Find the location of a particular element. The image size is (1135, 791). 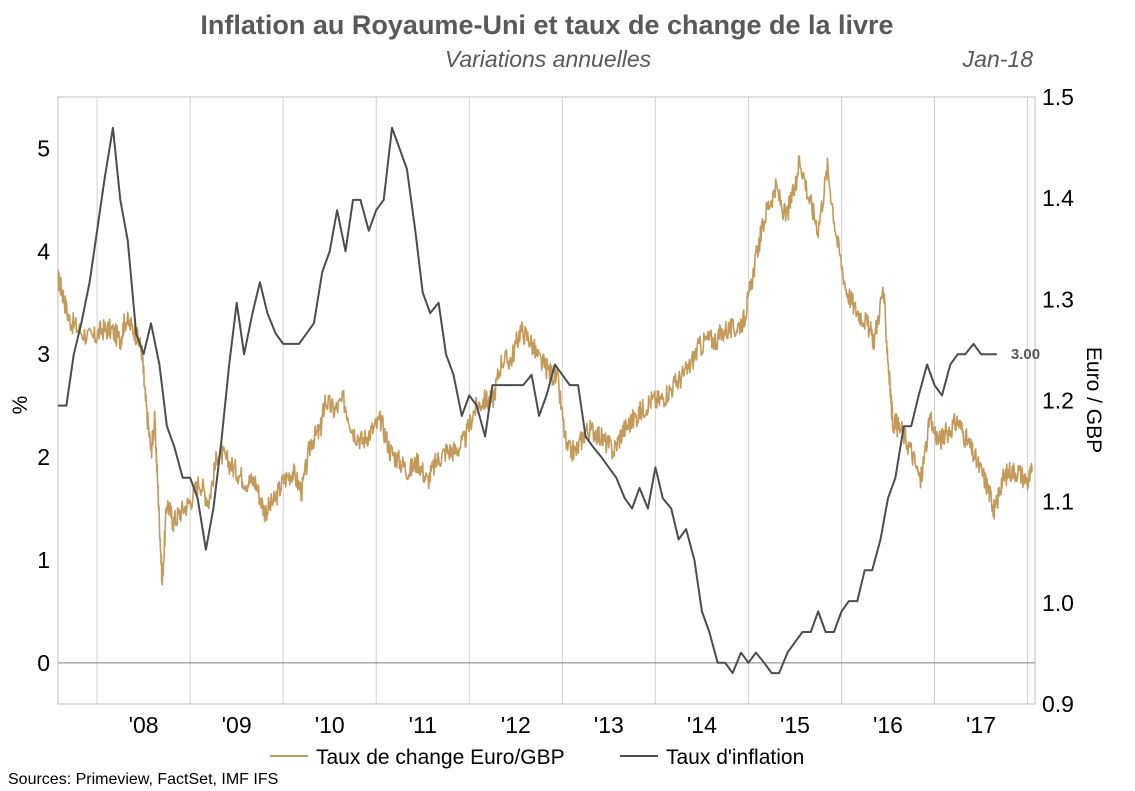

x-tick-2013: '13 is located at coordinates (609, 725).